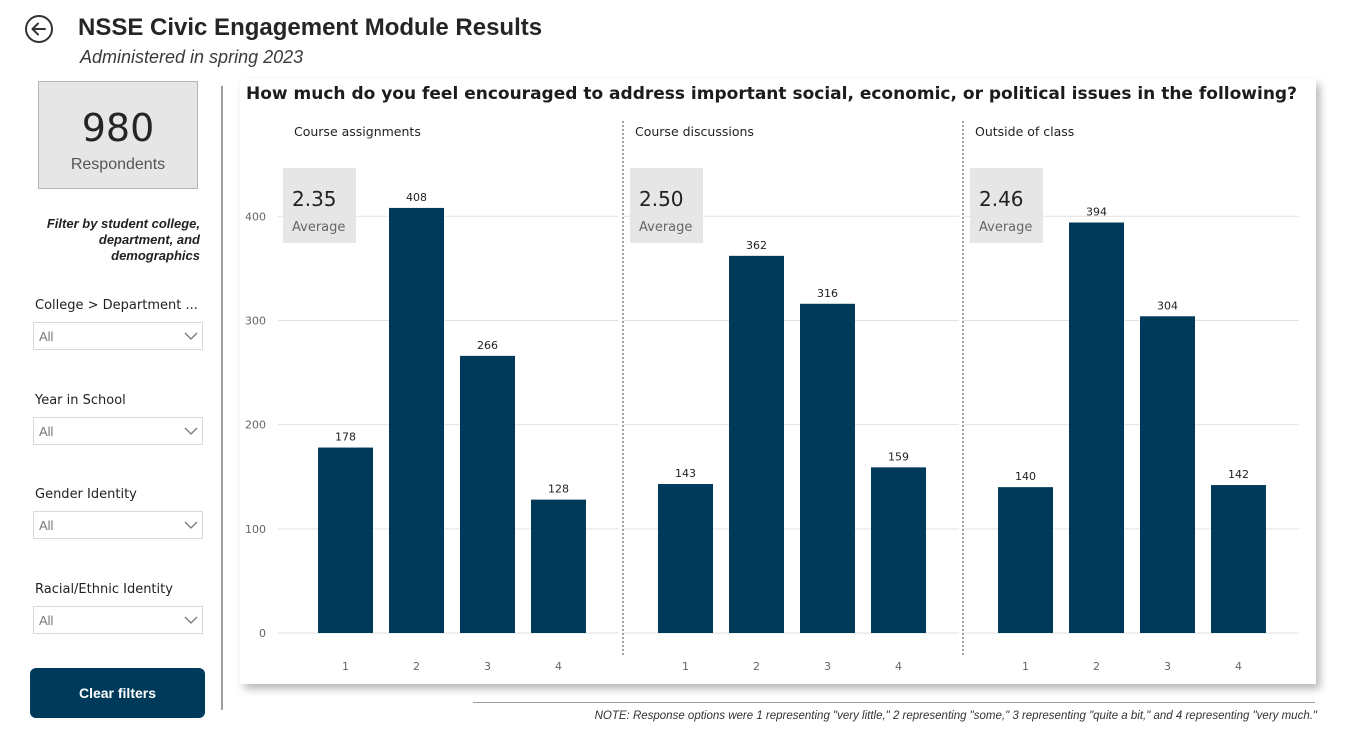 Image resolution: width=1354 pixels, height=738 pixels. Describe the element at coordinates (222, 398) in the screenshot. I see `sidebar-divider` at that location.